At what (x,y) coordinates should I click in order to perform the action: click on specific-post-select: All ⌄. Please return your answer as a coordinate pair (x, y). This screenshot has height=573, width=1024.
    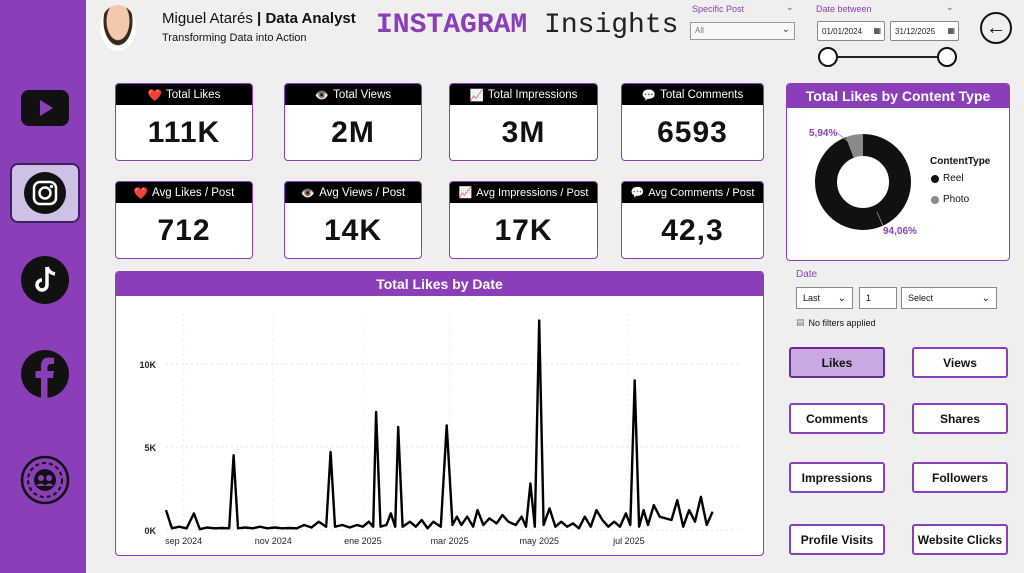
    Looking at the image, I should click on (742, 31).